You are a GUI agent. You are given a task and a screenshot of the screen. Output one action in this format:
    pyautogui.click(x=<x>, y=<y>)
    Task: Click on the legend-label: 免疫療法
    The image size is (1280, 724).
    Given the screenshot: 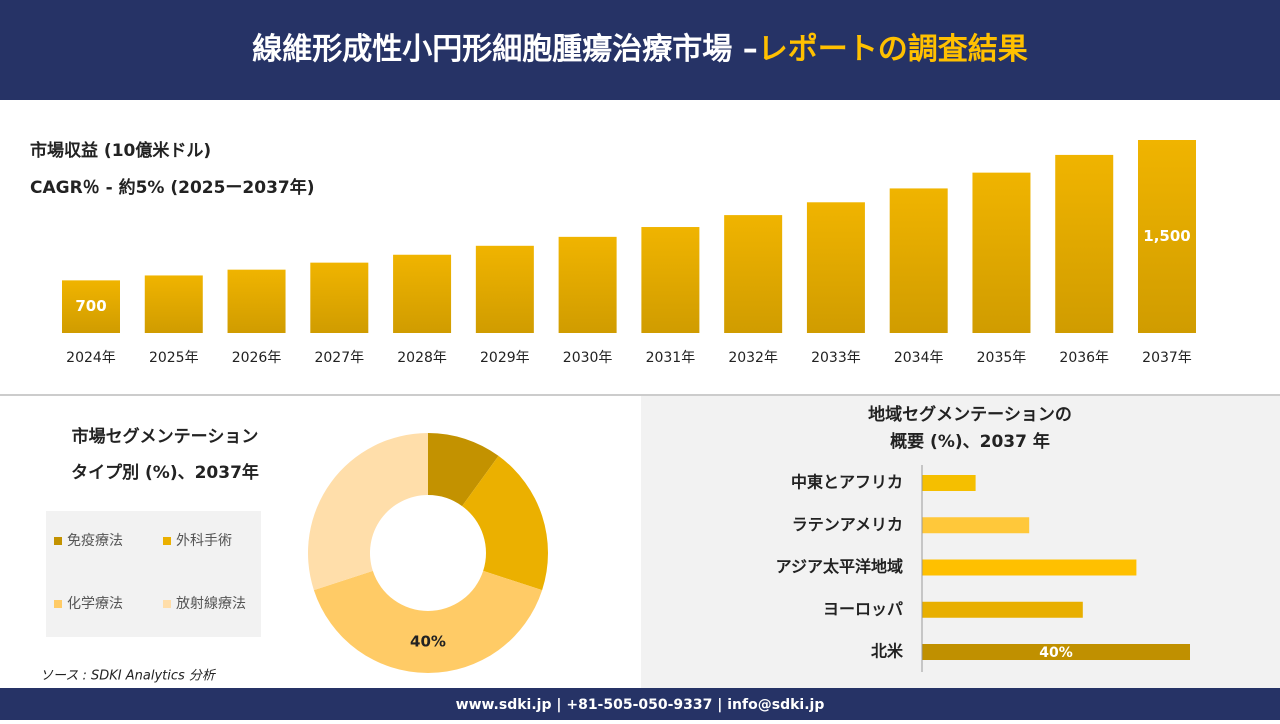 What is the action you would take?
    pyautogui.click(x=95, y=540)
    